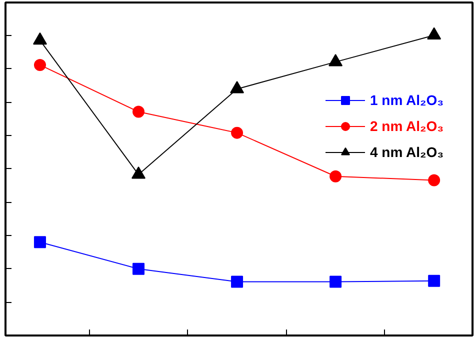  Describe the element at coordinates (407, 152) in the screenshot. I see `legend-label: 4 nm Al₂O₃` at that location.